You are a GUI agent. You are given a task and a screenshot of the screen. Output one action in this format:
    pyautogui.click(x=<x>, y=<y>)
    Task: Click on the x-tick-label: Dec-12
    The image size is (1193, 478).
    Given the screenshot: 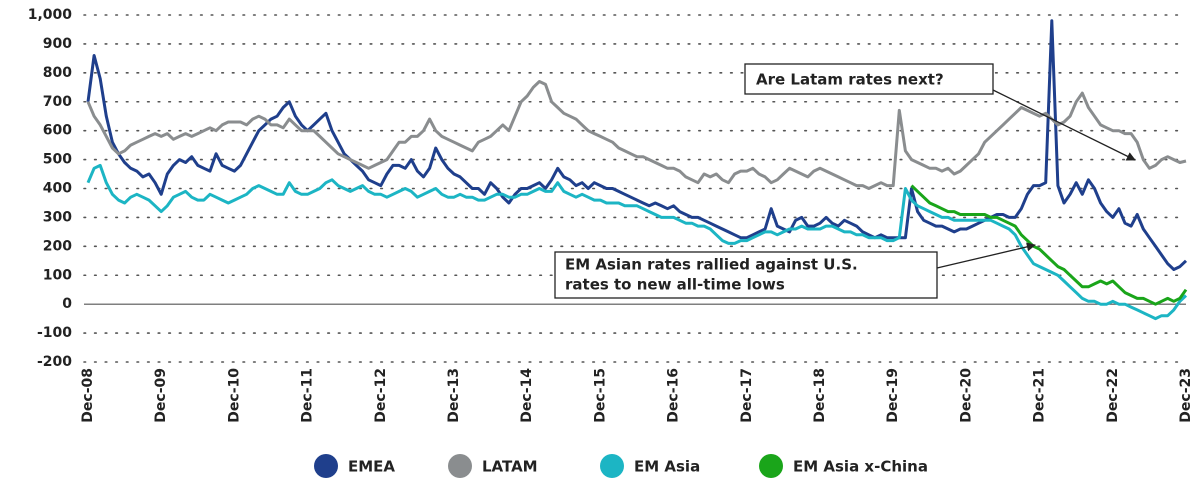 What is the action you would take?
    pyautogui.click(x=381, y=395)
    